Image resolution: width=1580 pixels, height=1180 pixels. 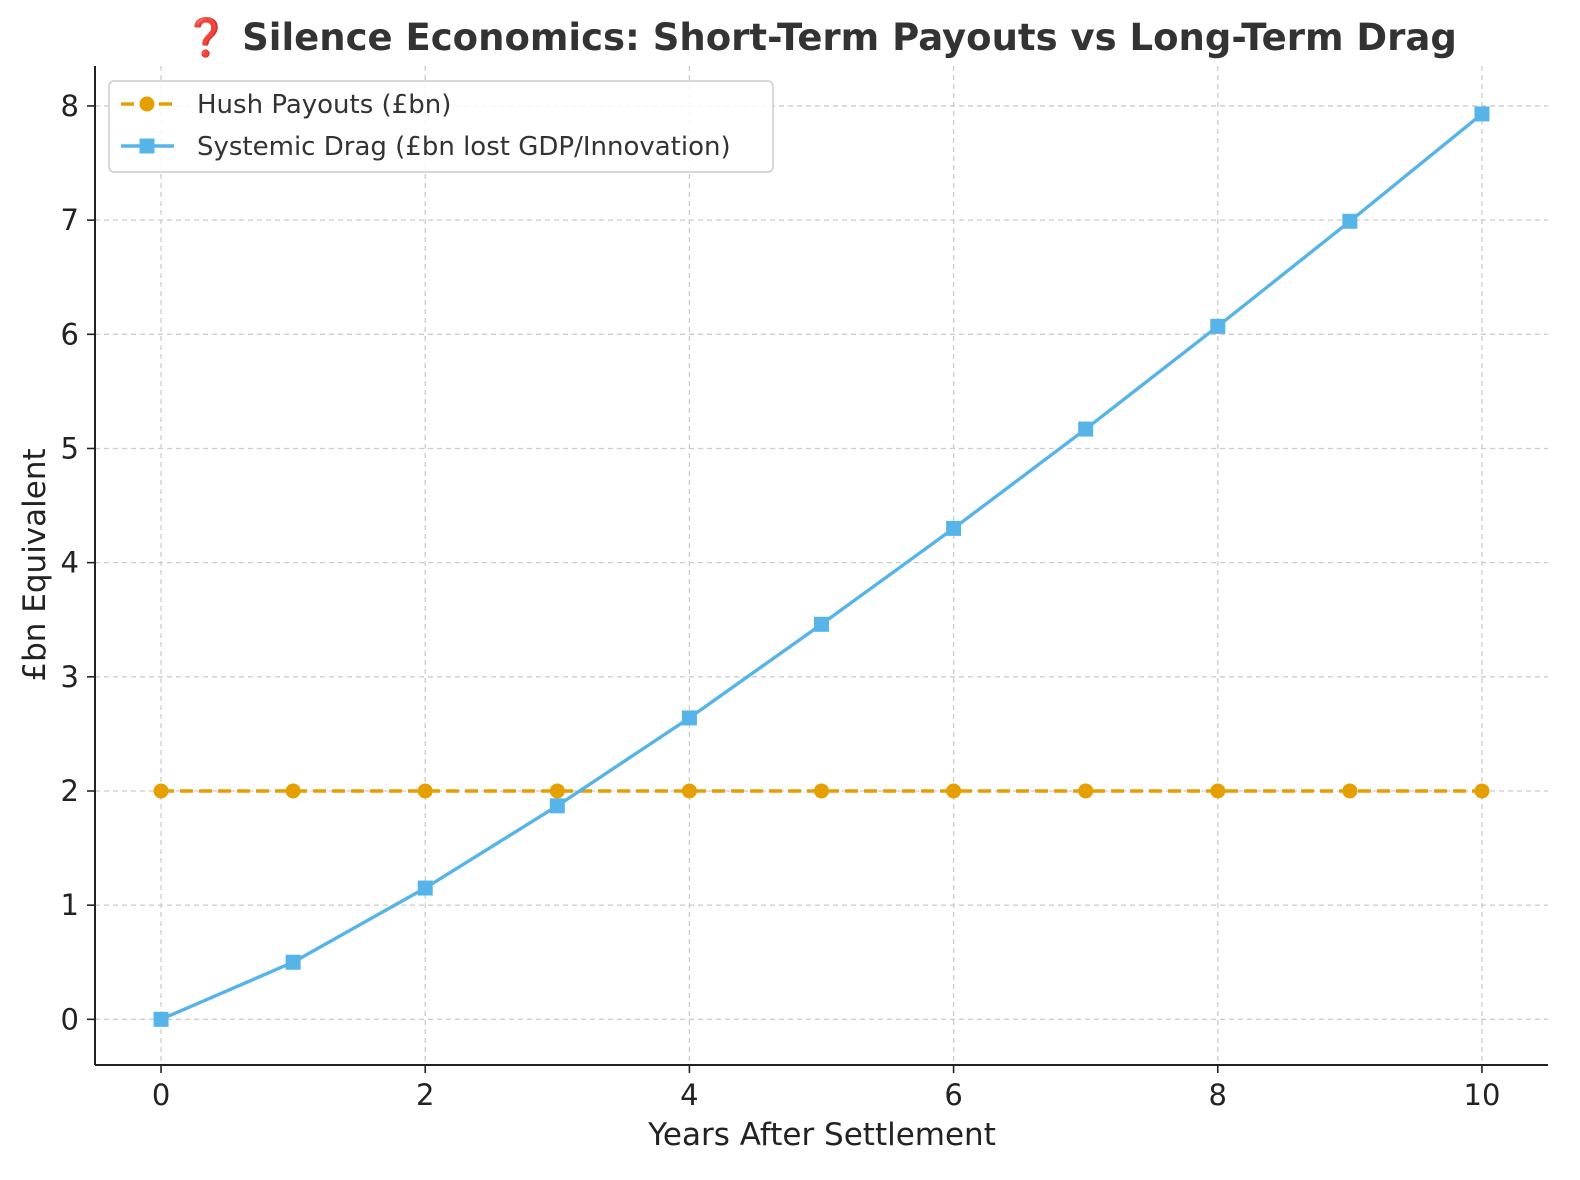 What do you see at coordinates (70, 448) in the screenshot?
I see `y-tick-label: 5` at bounding box center [70, 448].